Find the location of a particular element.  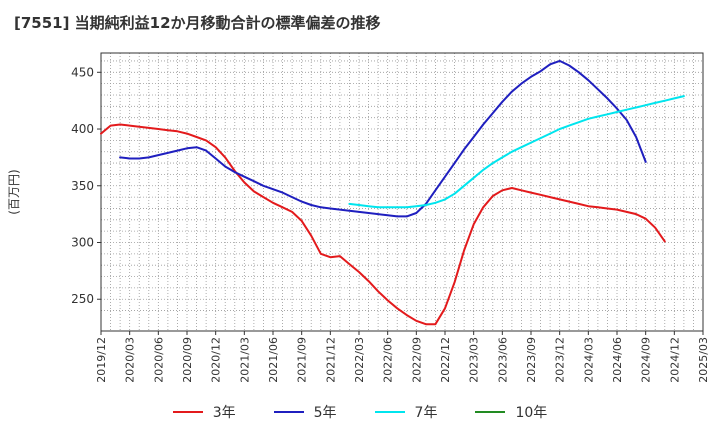

x-tick-label: 2022/06 is located at coordinates (388, 360).